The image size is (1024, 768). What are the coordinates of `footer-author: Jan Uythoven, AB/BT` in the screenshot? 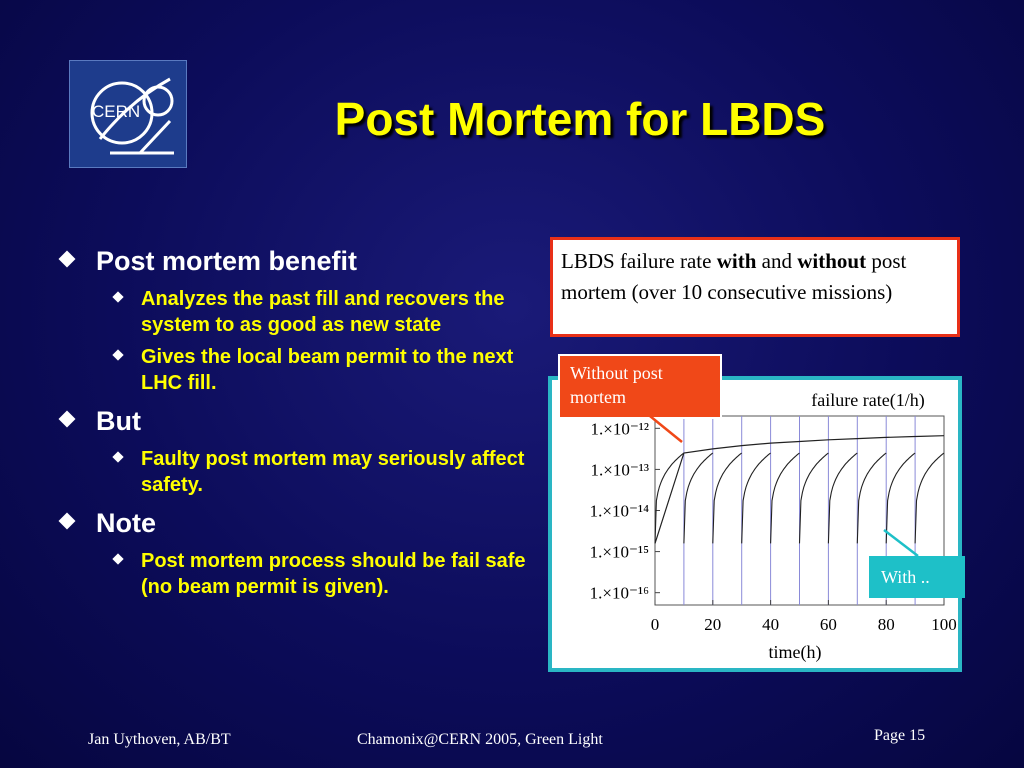 It's located at (159, 739).